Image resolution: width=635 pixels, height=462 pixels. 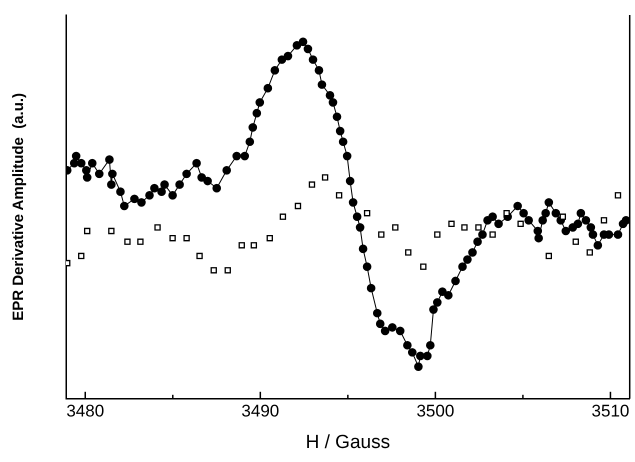 What do you see at coordinates (19, 206) in the screenshot?
I see `y-axis-title: EPR Derivative Amplitude (a.u.)` at bounding box center [19, 206].